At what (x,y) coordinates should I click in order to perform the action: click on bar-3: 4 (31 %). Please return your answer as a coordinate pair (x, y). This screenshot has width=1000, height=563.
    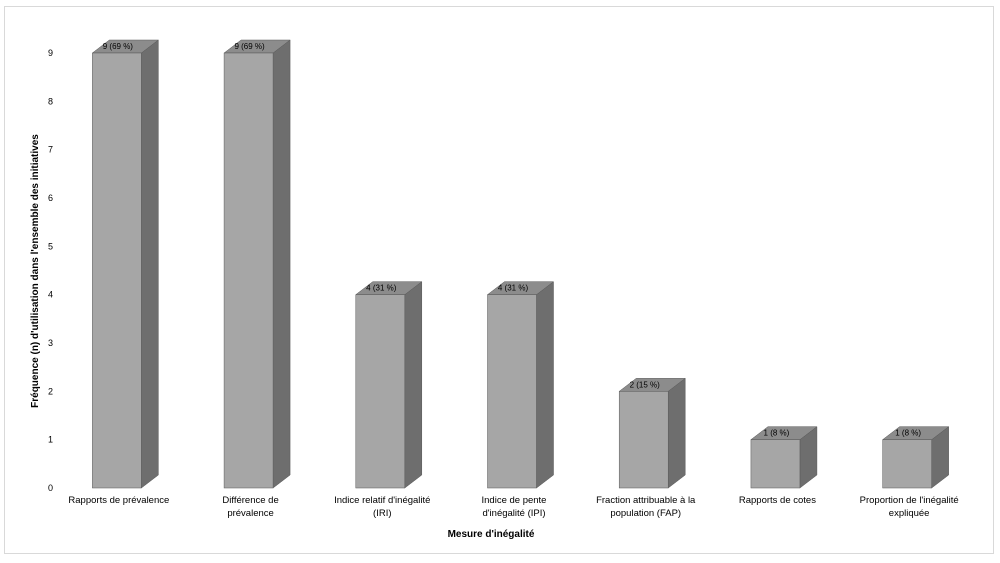
    Looking at the image, I should click on (389, 385).